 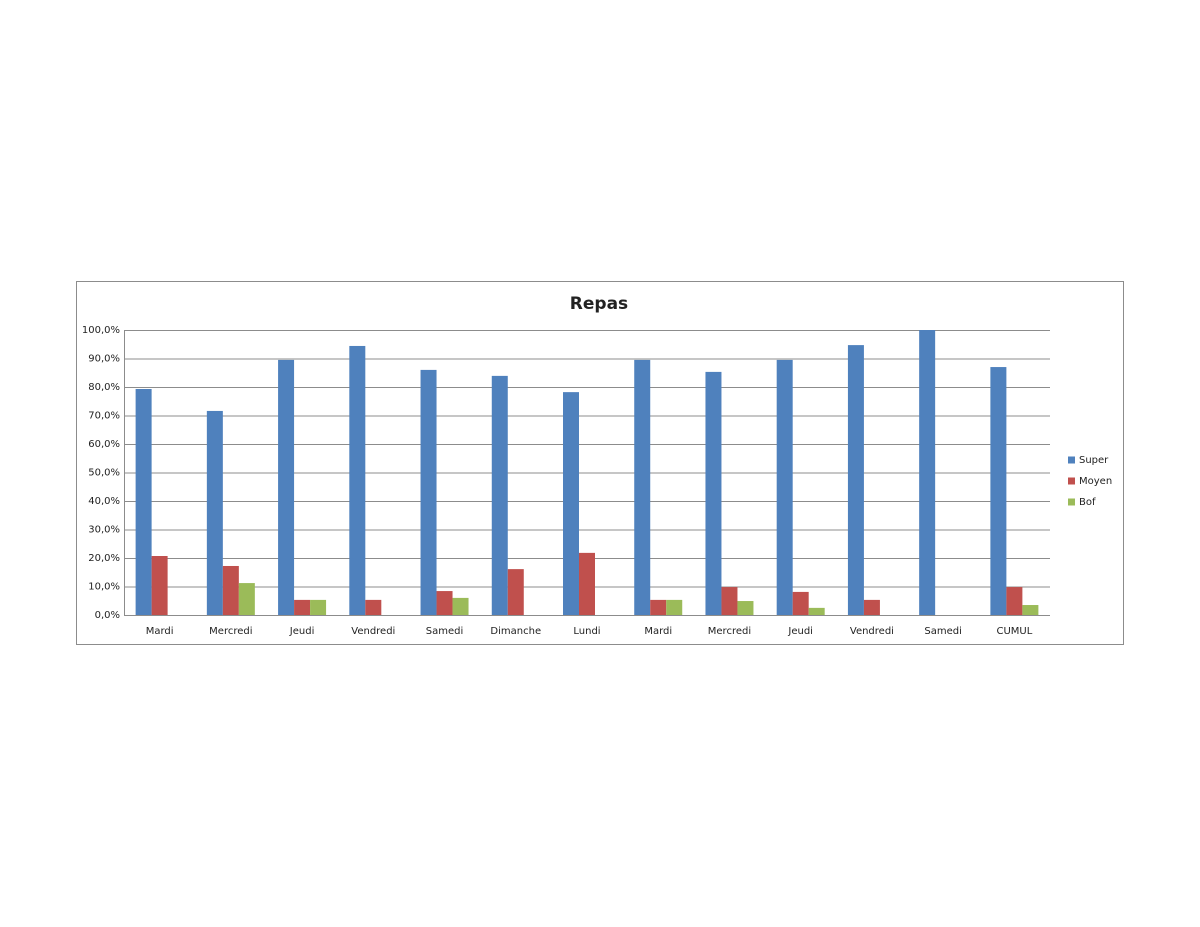 I want to click on y-tick-label: 30,0%, so click(x=104, y=530).